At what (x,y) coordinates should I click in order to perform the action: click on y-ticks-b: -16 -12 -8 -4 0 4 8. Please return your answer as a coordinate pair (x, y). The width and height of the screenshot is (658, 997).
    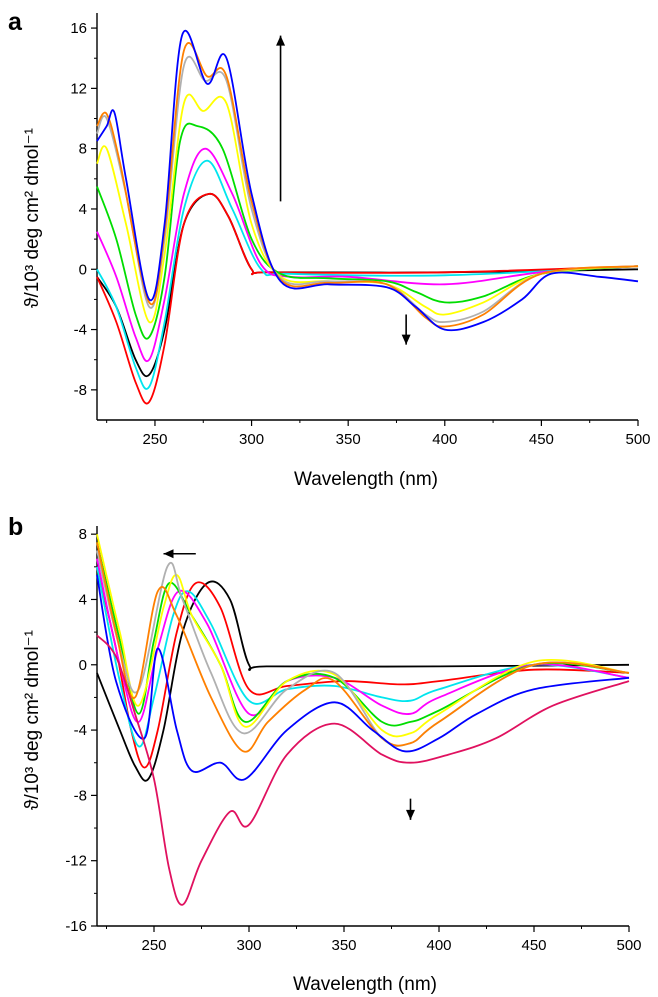
    Looking at the image, I should click on (81, 730).